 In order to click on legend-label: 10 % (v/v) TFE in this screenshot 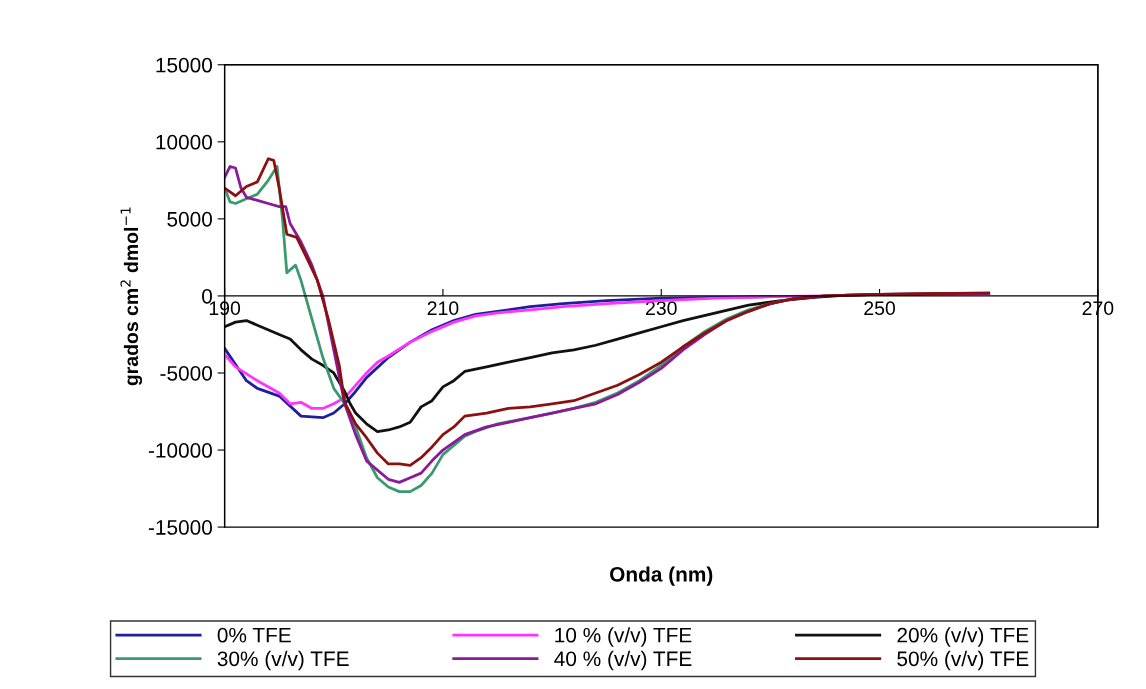, I will do `click(623, 637)`.